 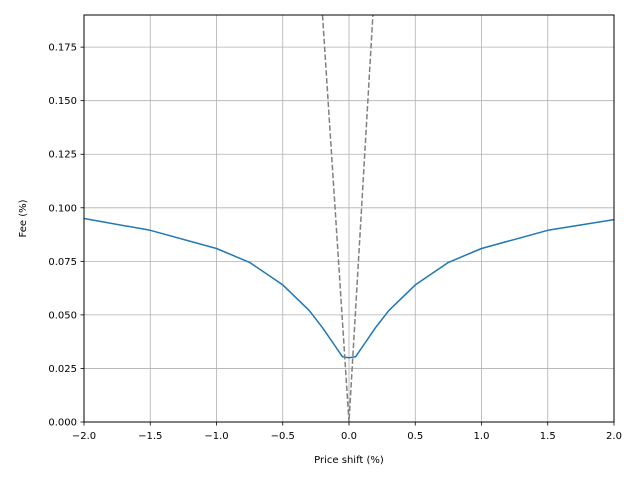 I want to click on y-tick-label: 0.025, so click(x=62, y=369).